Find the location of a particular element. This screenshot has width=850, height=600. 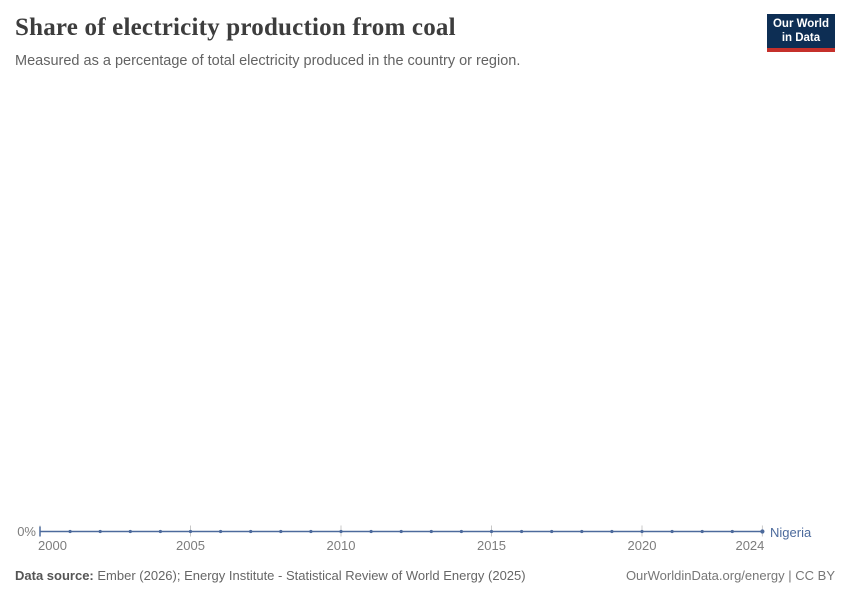

data-source-label: Data source: is located at coordinates (54, 575).